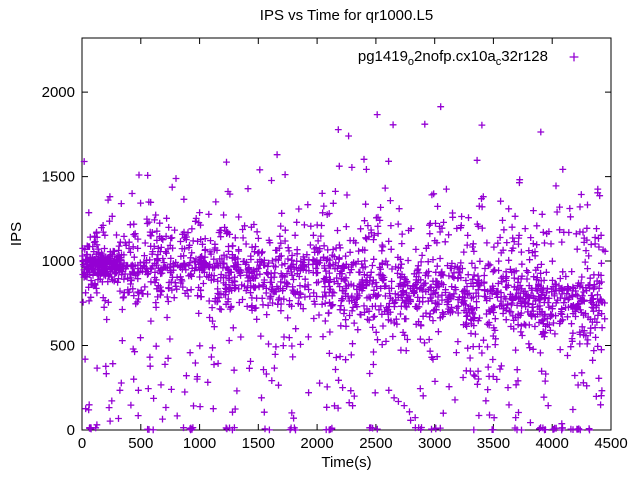 Image resolution: width=640 pixels, height=480 pixels. I want to click on x-tick-label: 4000, so click(552, 443).